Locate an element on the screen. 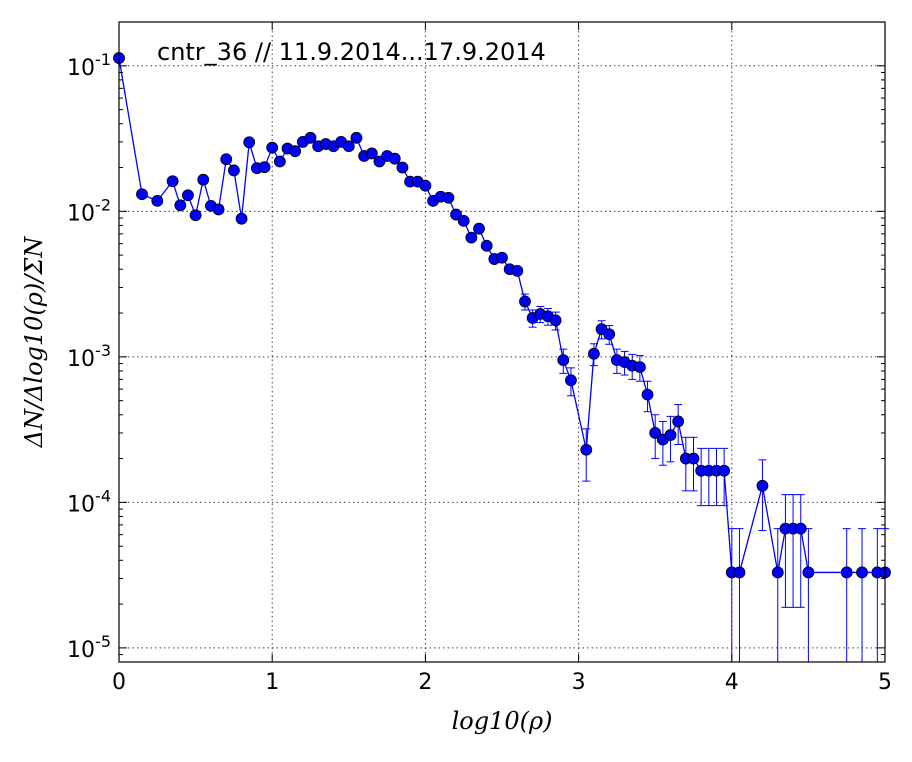 Image resolution: width=912 pixels, height=762 pixels. y-tick-label: 10⁻⁴ is located at coordinates (89, 501).